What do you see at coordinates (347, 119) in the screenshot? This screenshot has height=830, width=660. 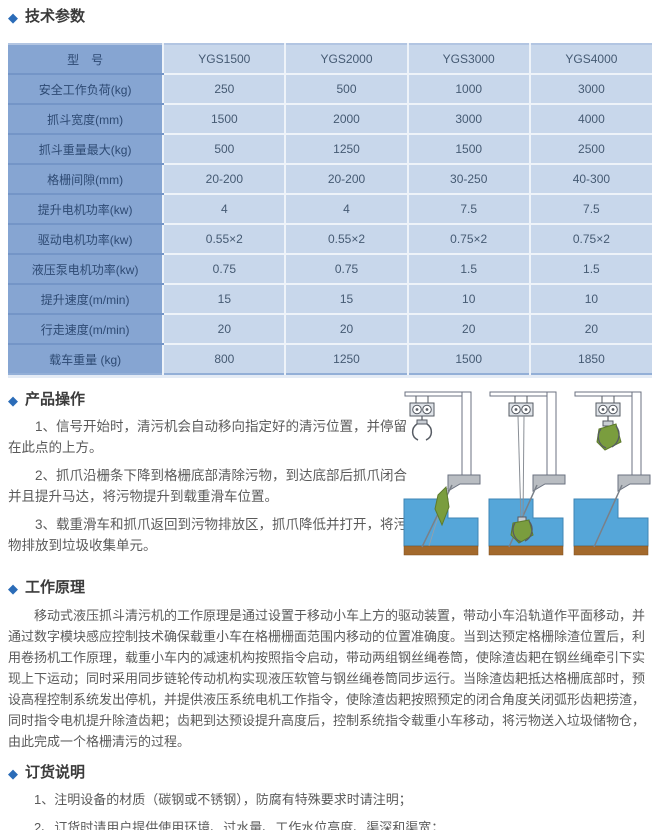 I see `cell-value: 2000` at bounding box center [347, 119].